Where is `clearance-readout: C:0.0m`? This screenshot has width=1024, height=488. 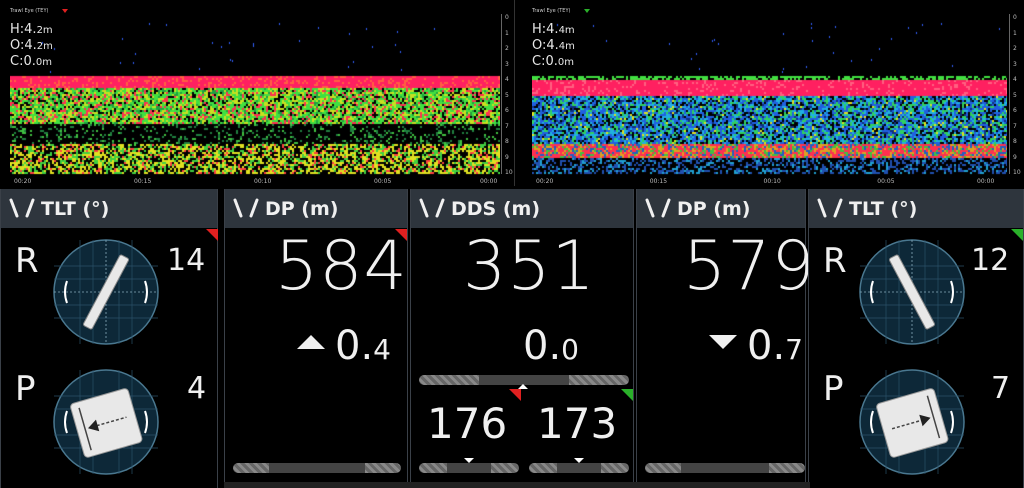
clearance-readout: C:0.0m is located at coordinates (553, 61).